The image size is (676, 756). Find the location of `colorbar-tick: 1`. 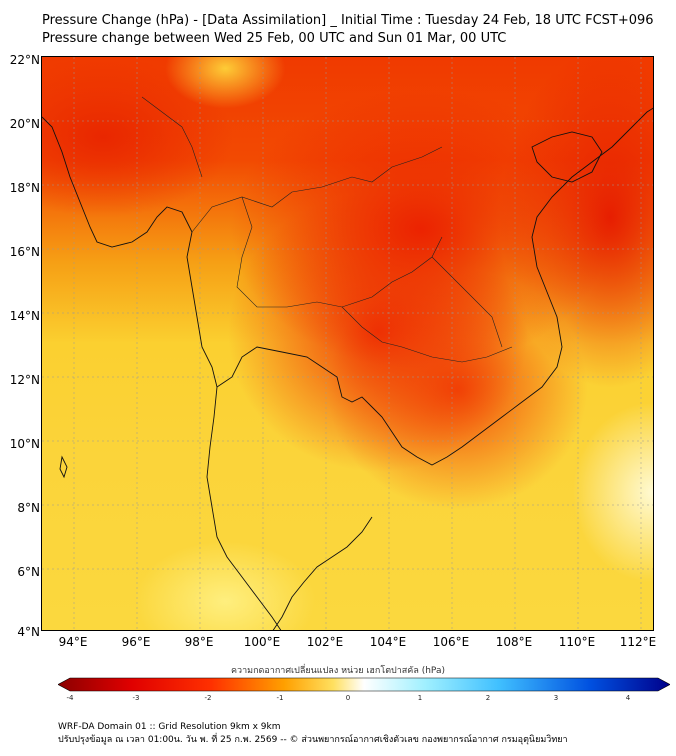

colorbar-tick: 1 is located at coordinates (420, 698).